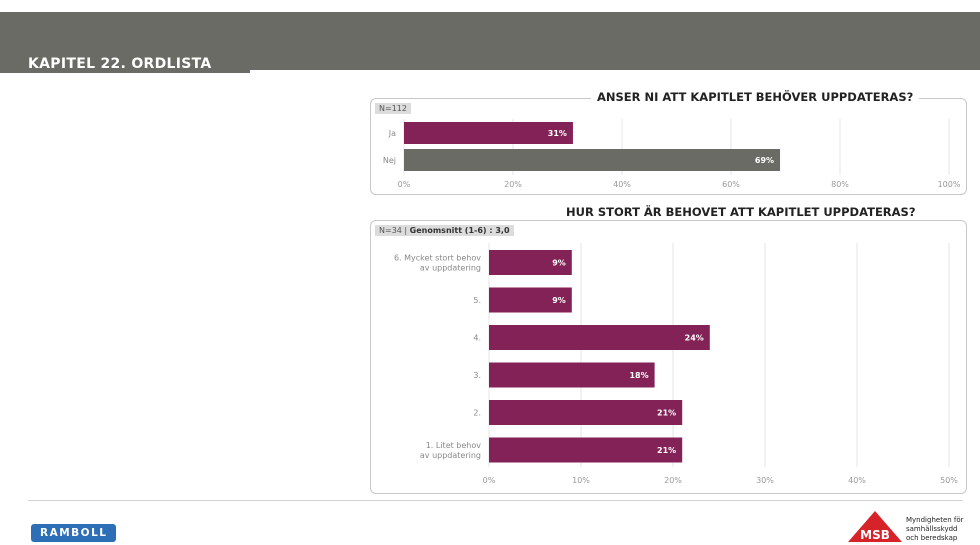 This screenshot has height=545, width=980. I want to click on chart-panel-1: N=112 0% 20% 40% 60% 80% 100% 31% Ja 69% Nej, so click(668, 146).